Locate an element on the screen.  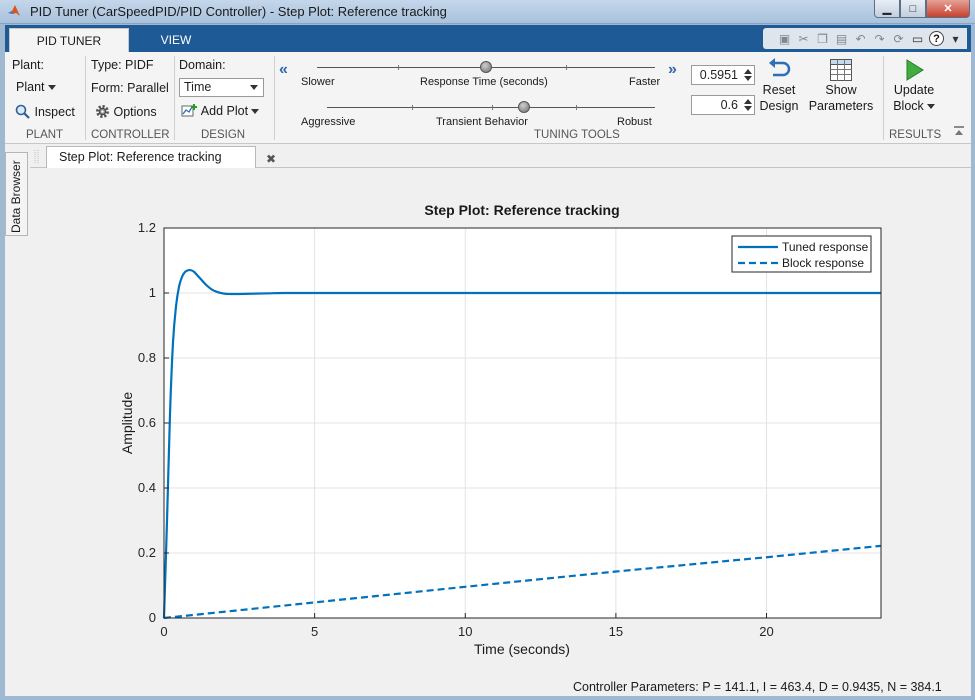
toolstrip-tabs: PID TUNER VIEW ▣ ✂ ❐ ▤ ↶ ↷ ⟳ ▭ ? ▾ is located at coordinates (488, 38).